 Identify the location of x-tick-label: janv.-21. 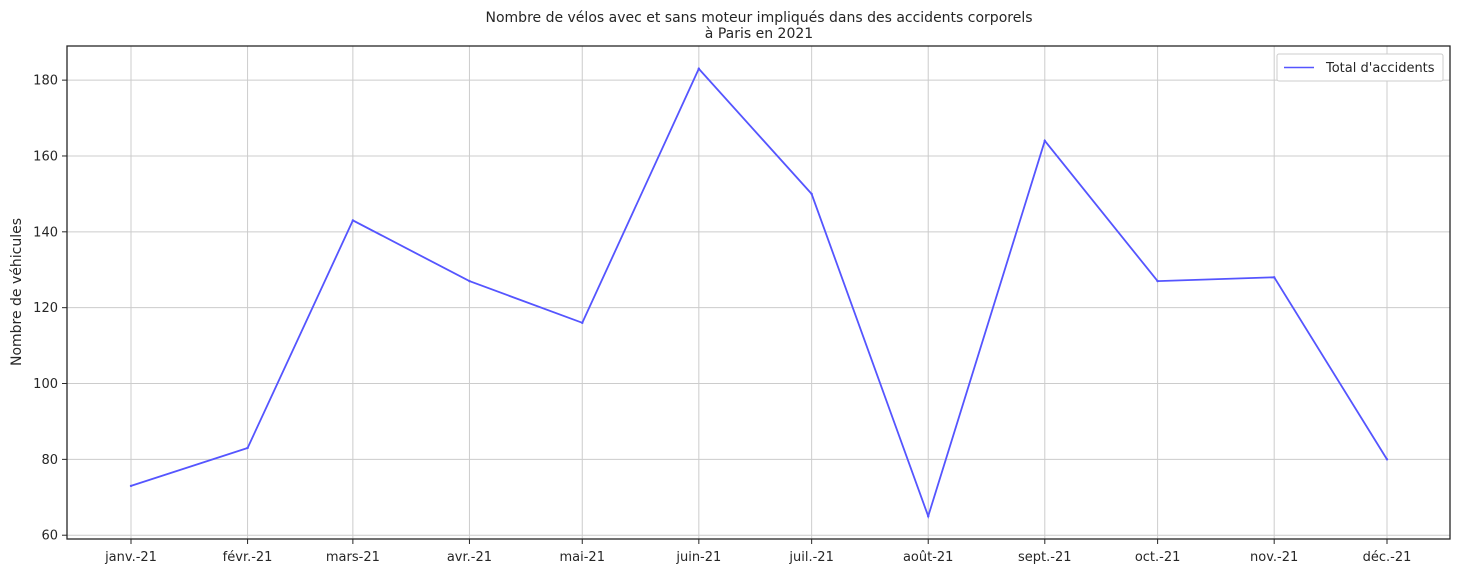
(130, 557).